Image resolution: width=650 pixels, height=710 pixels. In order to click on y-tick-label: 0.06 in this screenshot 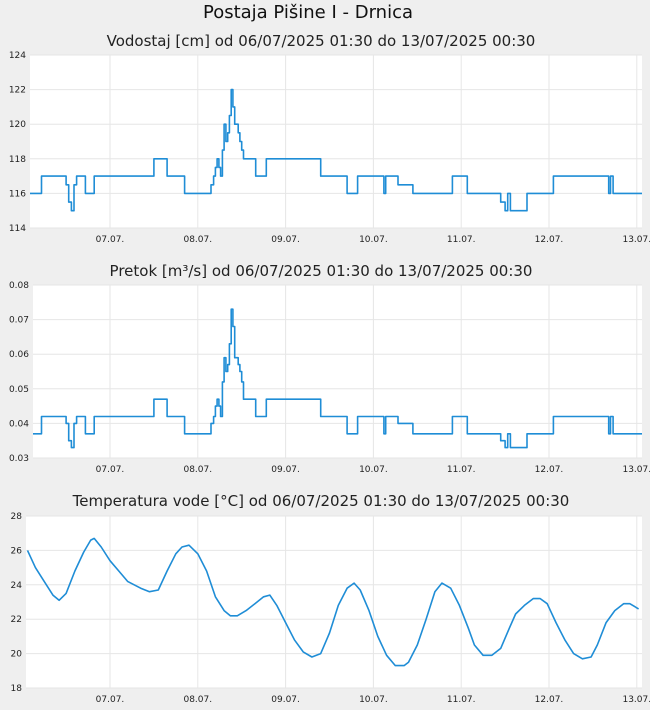, I will do `click(19, 355)`.